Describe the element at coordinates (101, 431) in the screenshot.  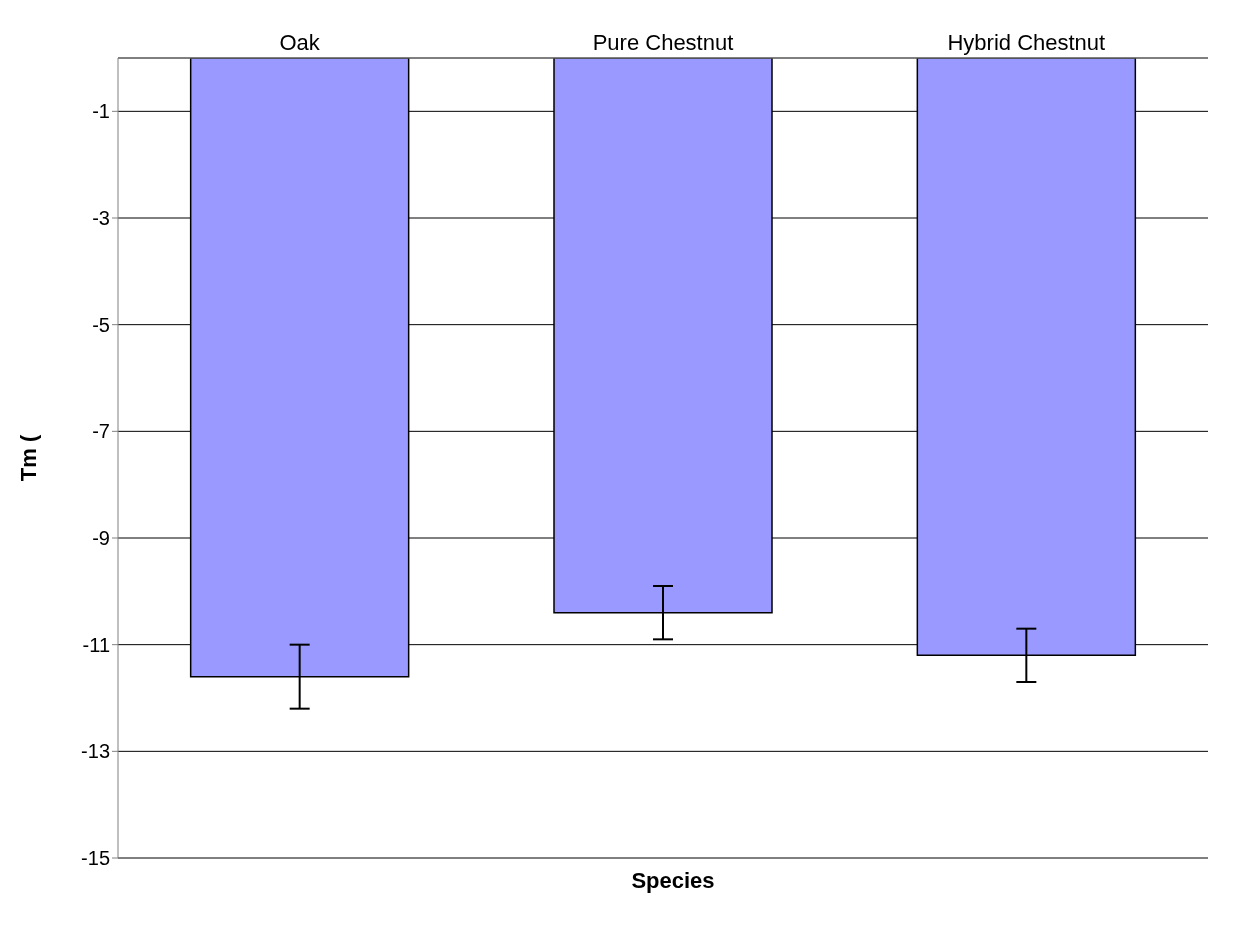
I see `y-tick-label: -7` at that location.